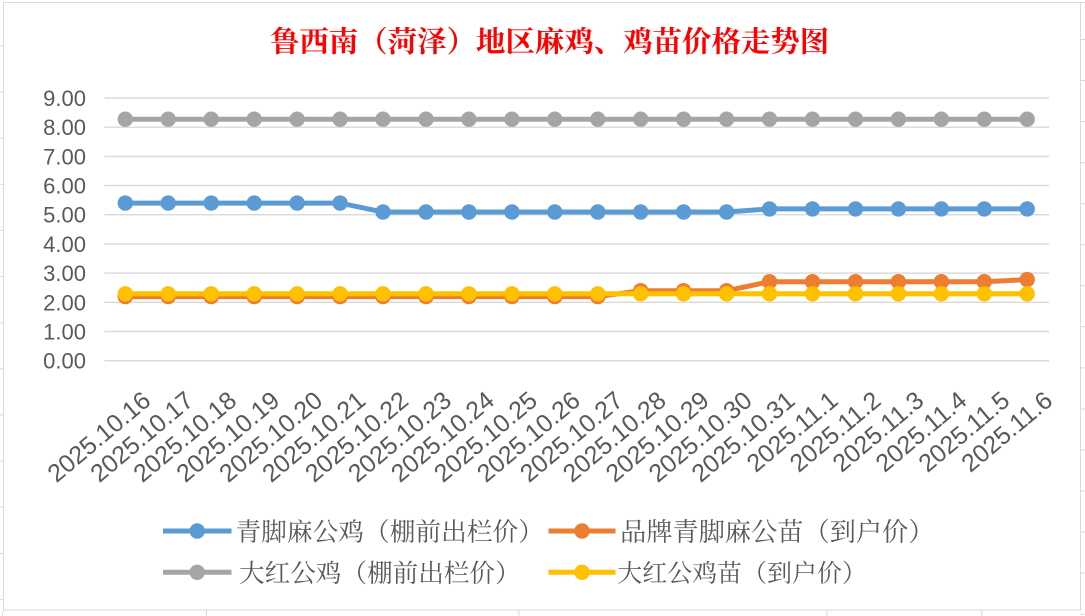 The width and height of the screenshot is (1085, 616). I want to click on svg-text: 4.00, so click(64, 244).